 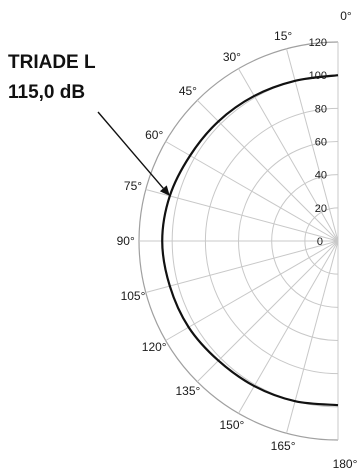 What do you see at coordinates (318, 43) in the screenshot?
I see `radial-tick-label-120: 120` at bounding box center [318, 43].